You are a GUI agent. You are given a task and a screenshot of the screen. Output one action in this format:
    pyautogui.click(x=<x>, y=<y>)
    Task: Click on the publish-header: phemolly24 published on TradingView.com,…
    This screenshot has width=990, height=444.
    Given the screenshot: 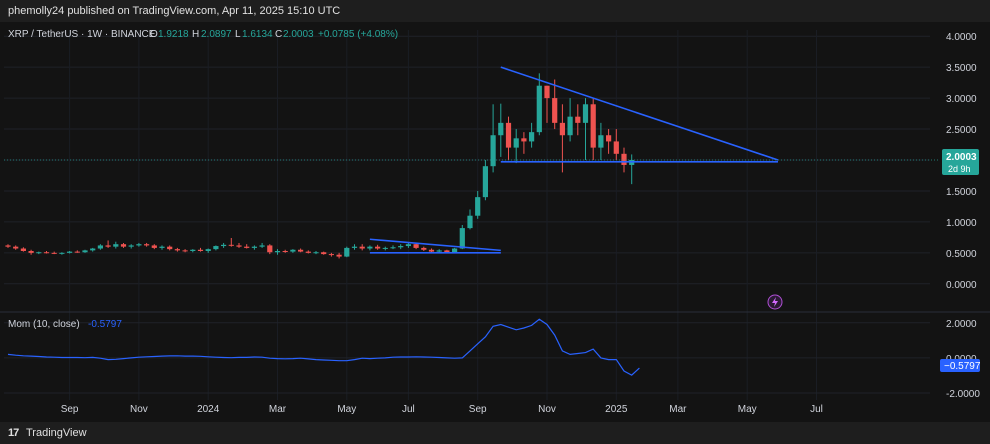 What is the action you would take?
    pyautogui.click(x=495, y=11)
    